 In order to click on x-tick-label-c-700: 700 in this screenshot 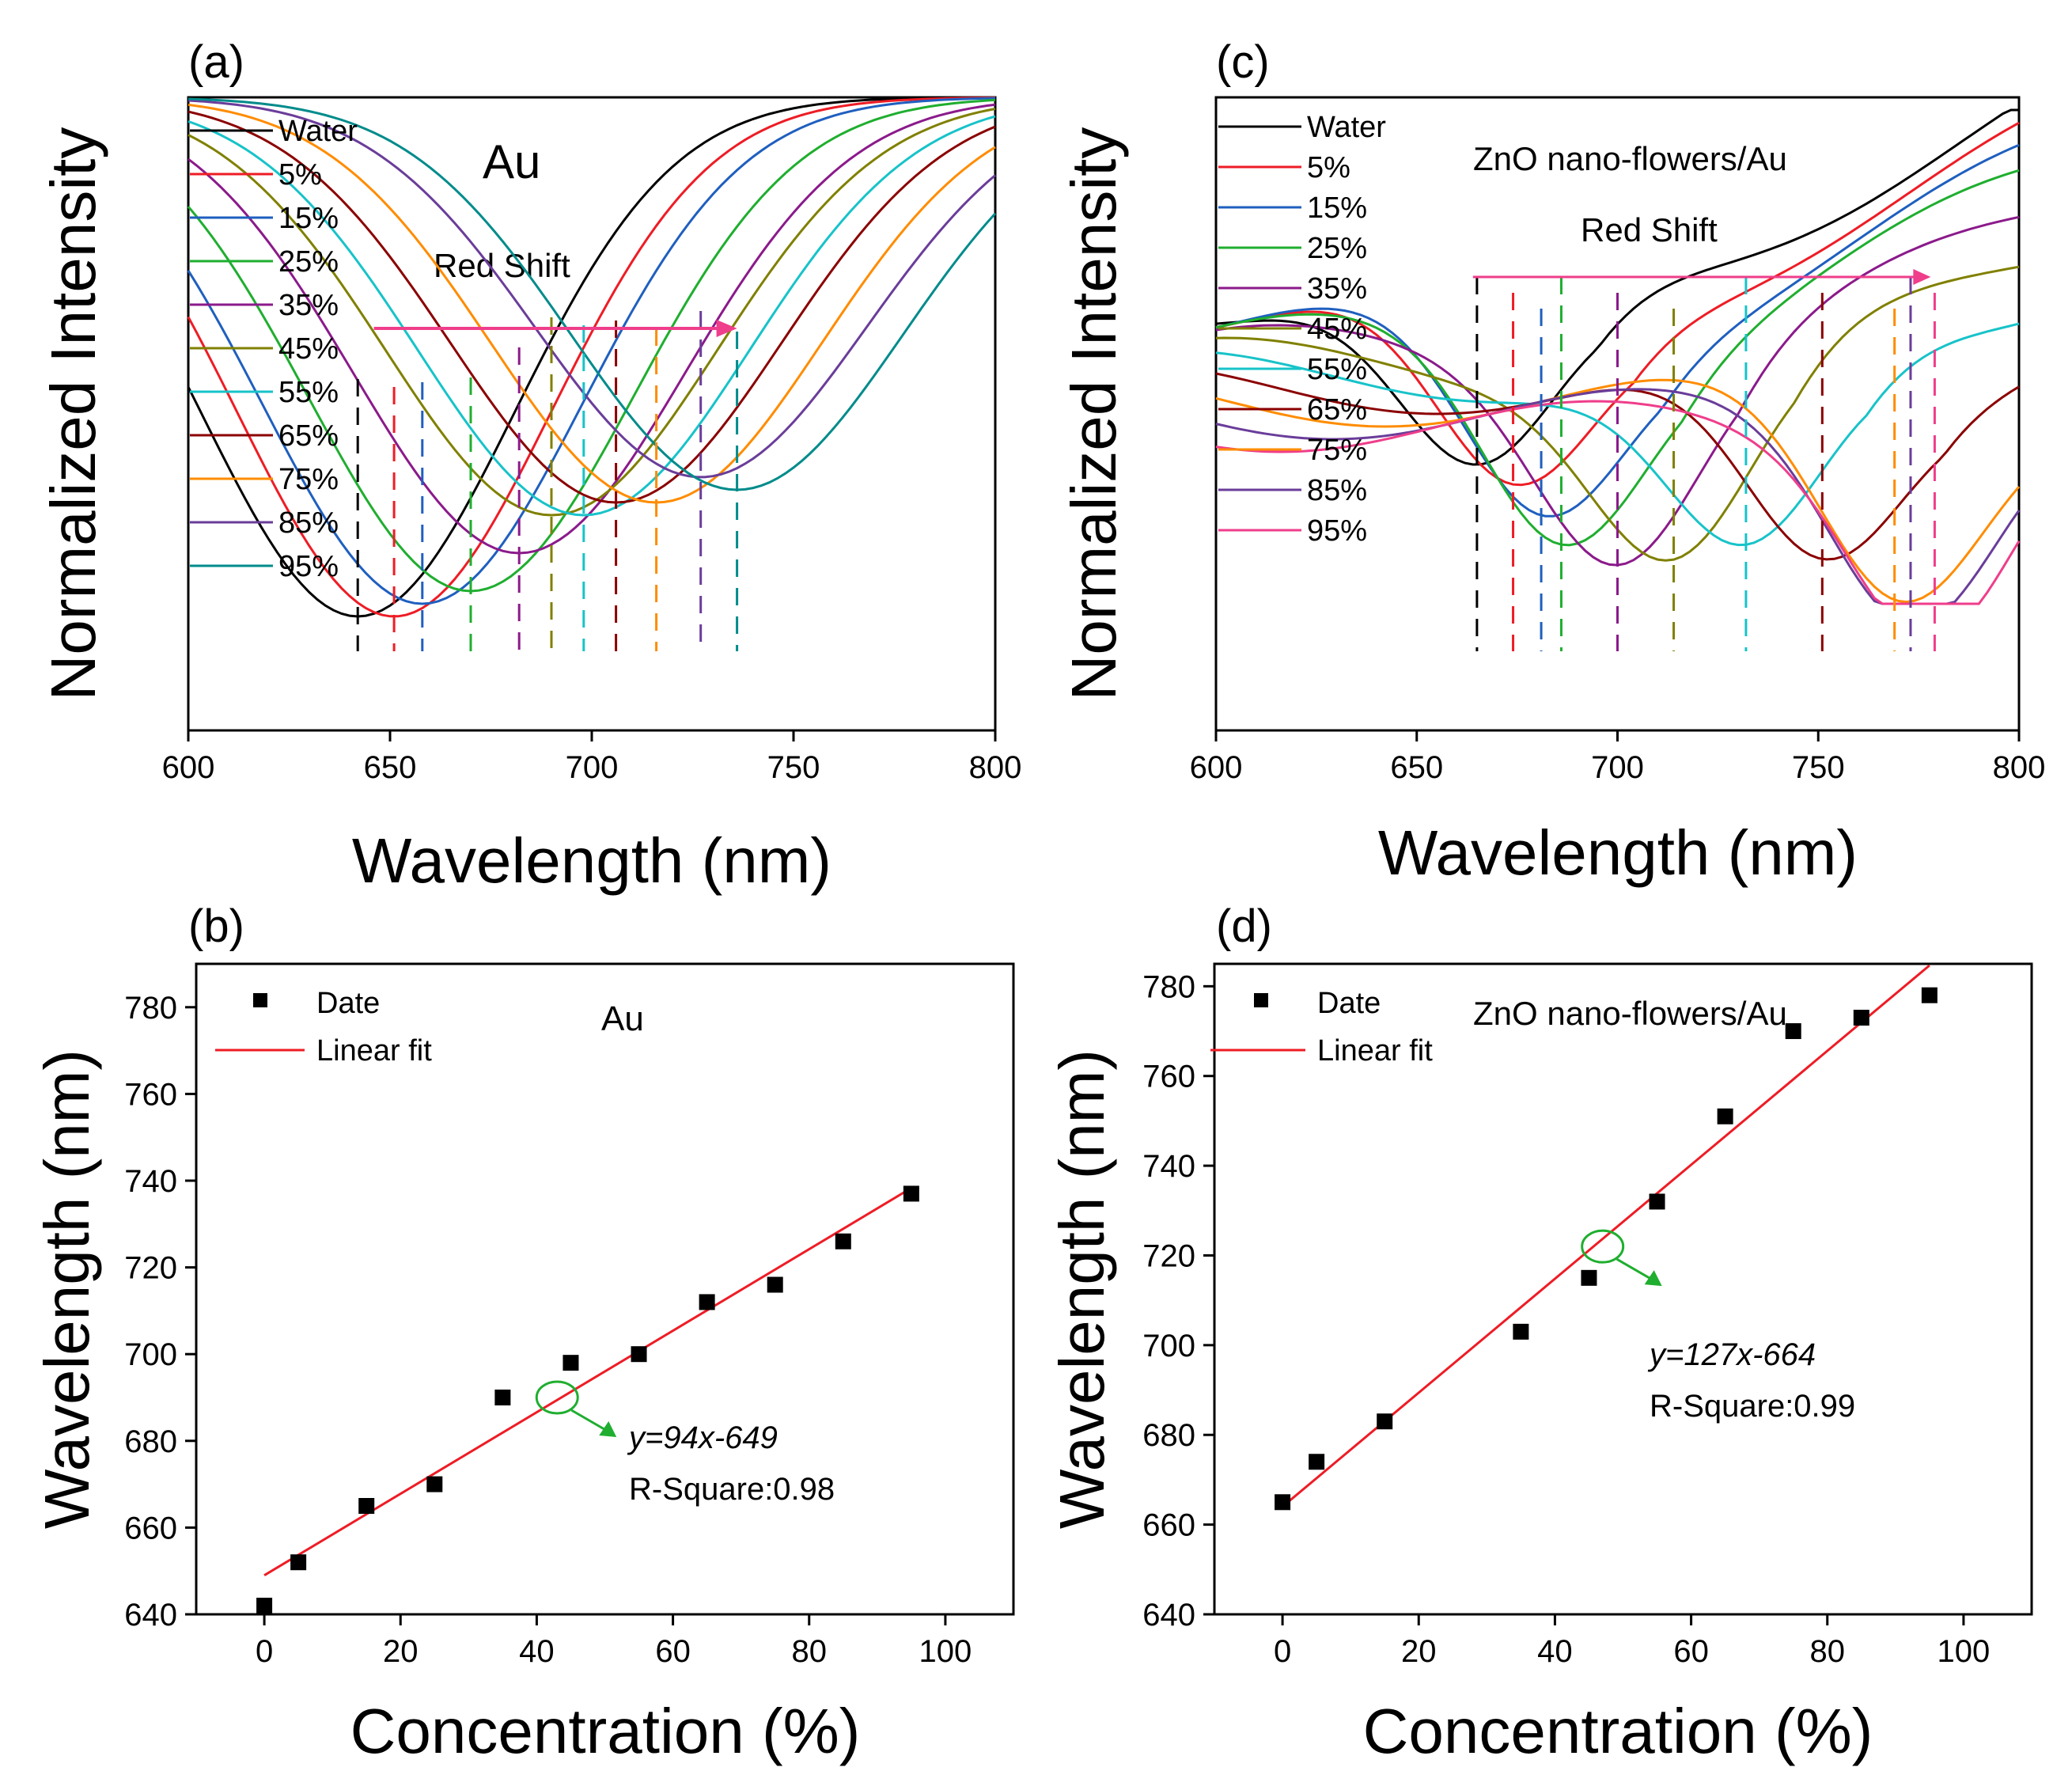, I will do `click(1617, 767)`.